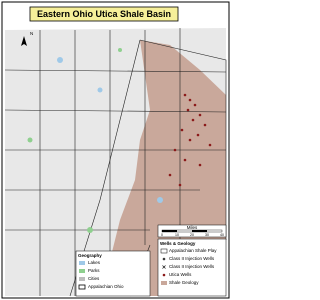  I want to click on title-box, so click(104, 14).